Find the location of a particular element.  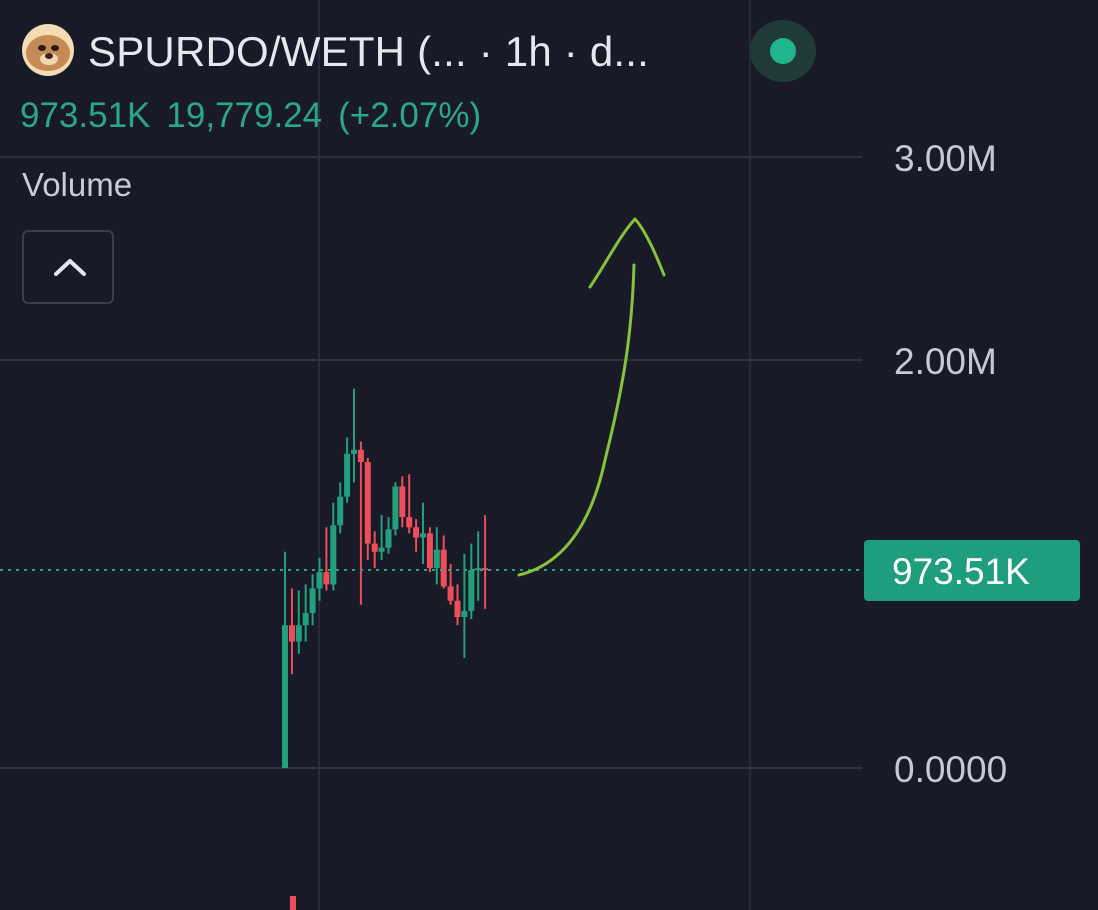

annotation-arrow-shaft is located at coordinates (576, 420).